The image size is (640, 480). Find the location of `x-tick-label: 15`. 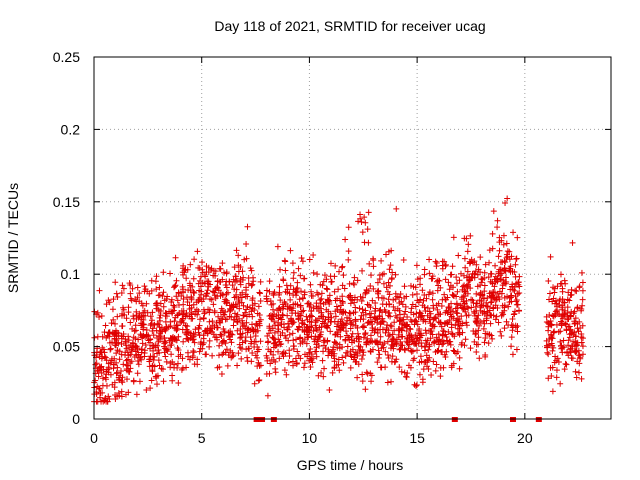

x-tick-label: 15 is located at coordinates (417, 438).